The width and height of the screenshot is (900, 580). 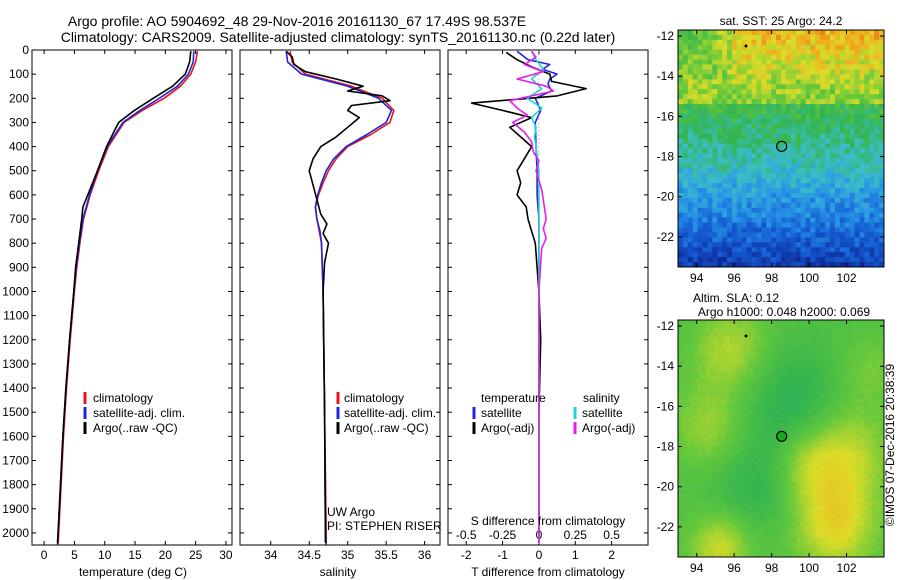 What do you see at coordinates (19, 147) in the screenshot?
I see `y-tick-label: 400` at bounding box center [19, 147].